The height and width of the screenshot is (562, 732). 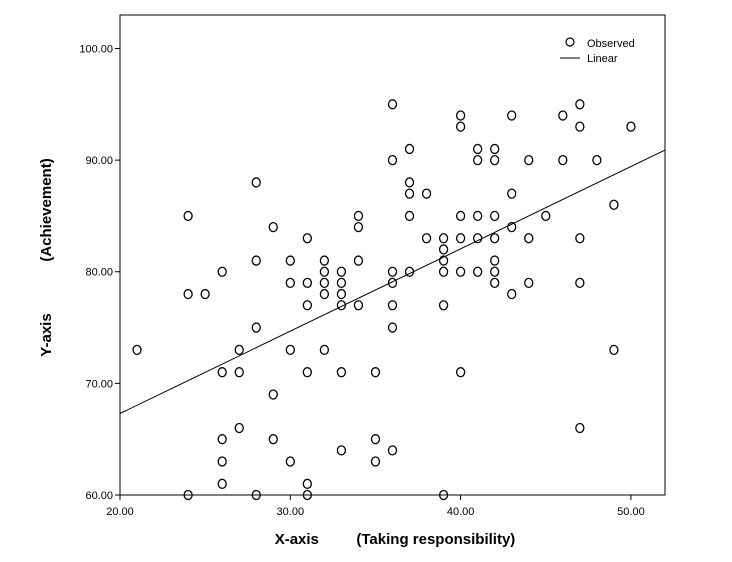 I want to click on legend-observed-marker, so click(x=570, y=42).